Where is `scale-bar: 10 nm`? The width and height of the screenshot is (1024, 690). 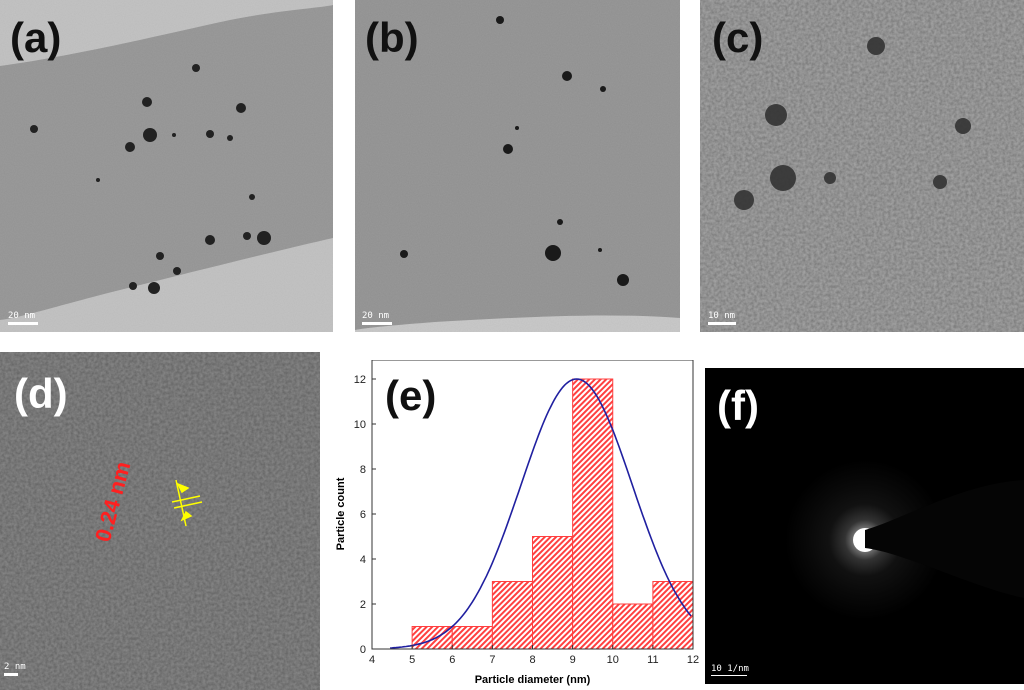 scale-bar: 10 nm is located at coordinates (722, 318).